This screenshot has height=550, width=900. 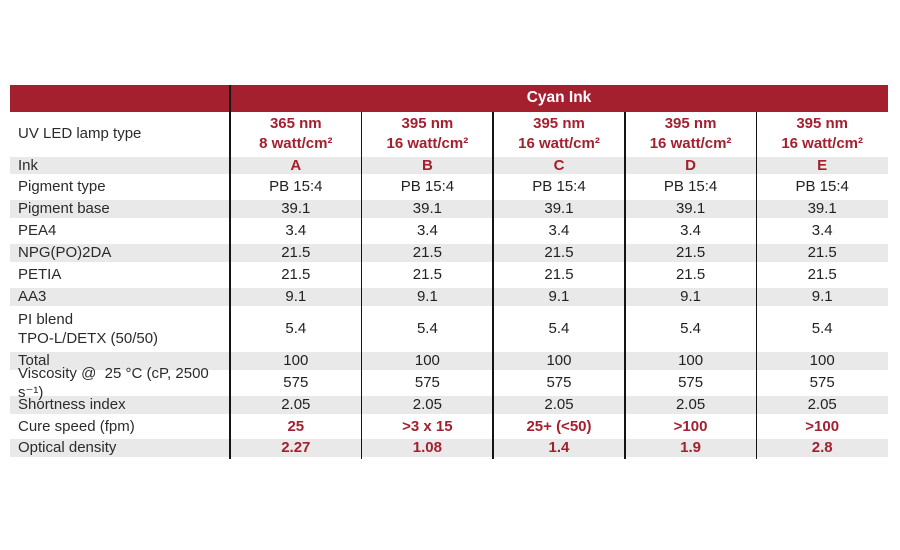 What do you see at coordinates (559, 97) in the screenshot?
I see `table-title: Cyan Ink` at bounding box center [559, 97].